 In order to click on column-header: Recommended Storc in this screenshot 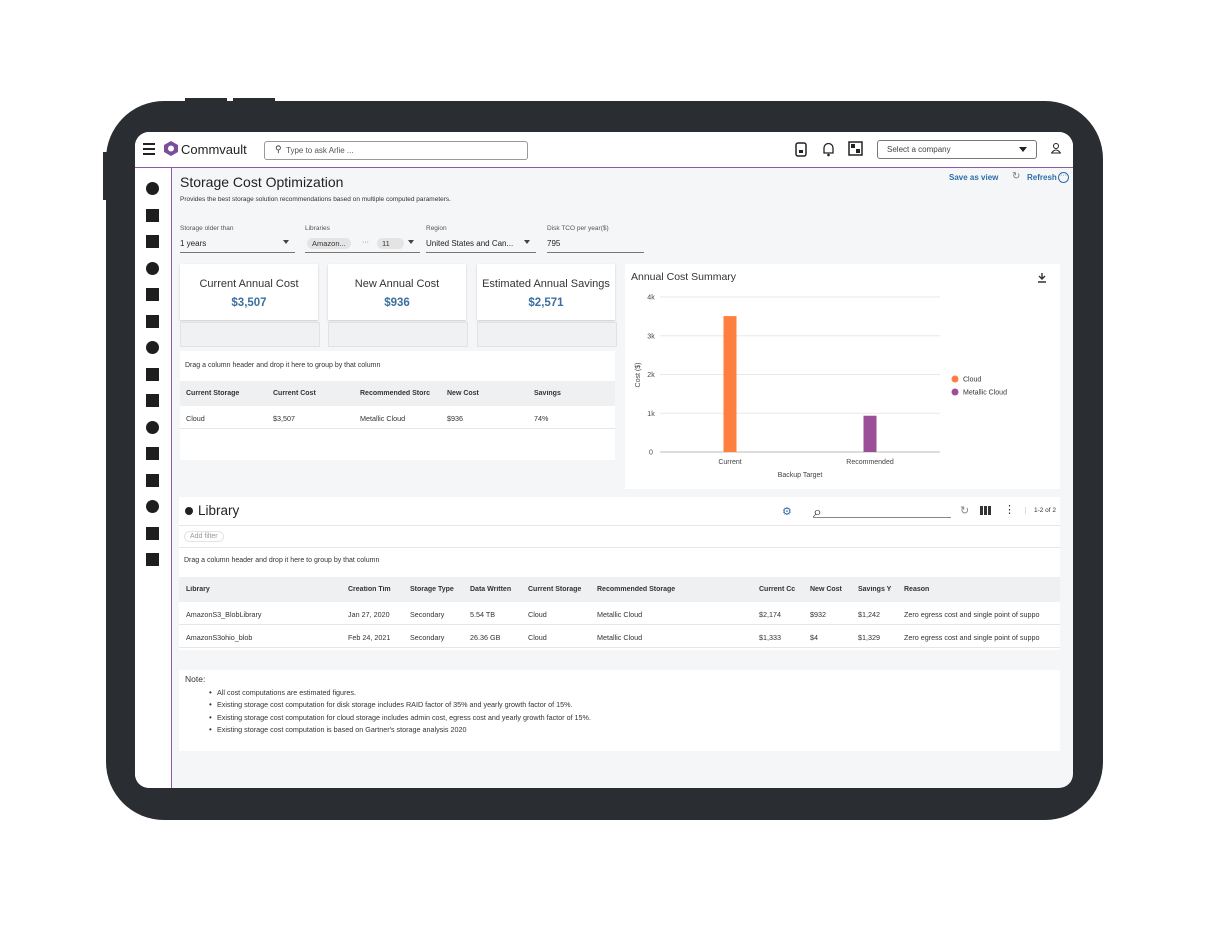, I will do `click(395, 393)`.